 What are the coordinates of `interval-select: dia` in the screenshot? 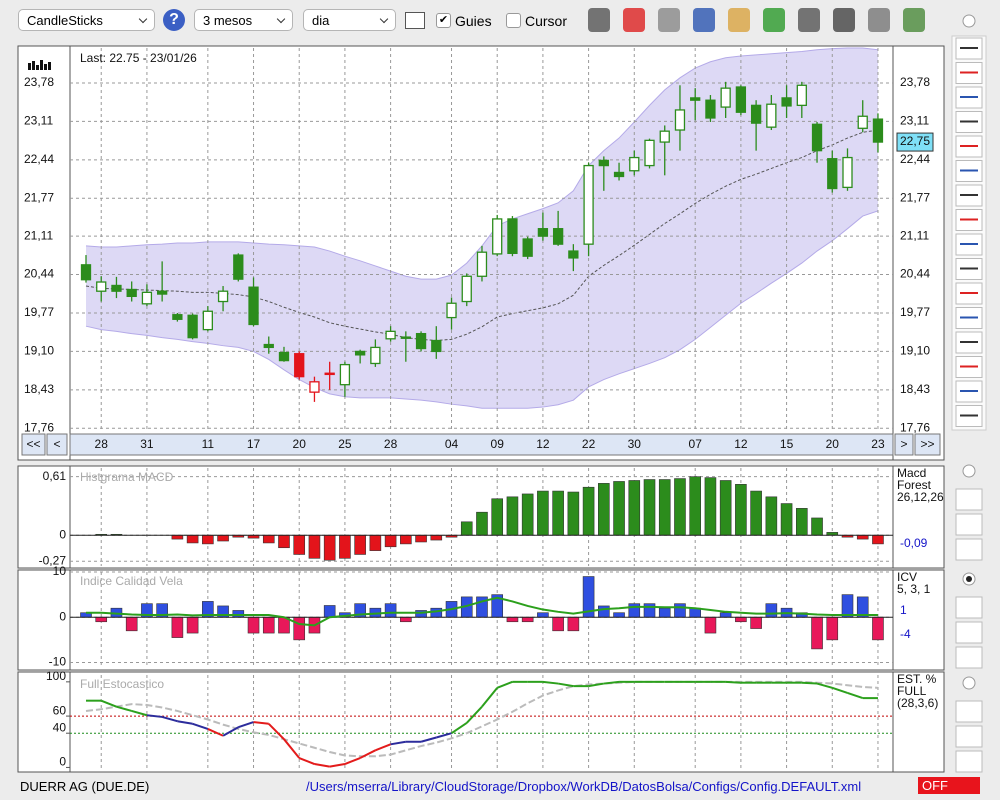 It's located at (349, 20).